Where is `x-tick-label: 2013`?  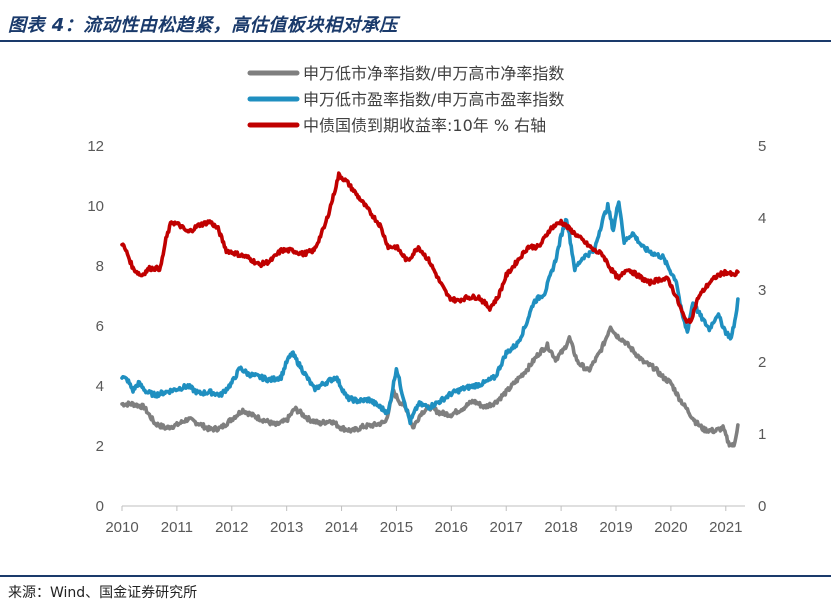 x-tick-label: 2013 is located at coordinates (286, 527).